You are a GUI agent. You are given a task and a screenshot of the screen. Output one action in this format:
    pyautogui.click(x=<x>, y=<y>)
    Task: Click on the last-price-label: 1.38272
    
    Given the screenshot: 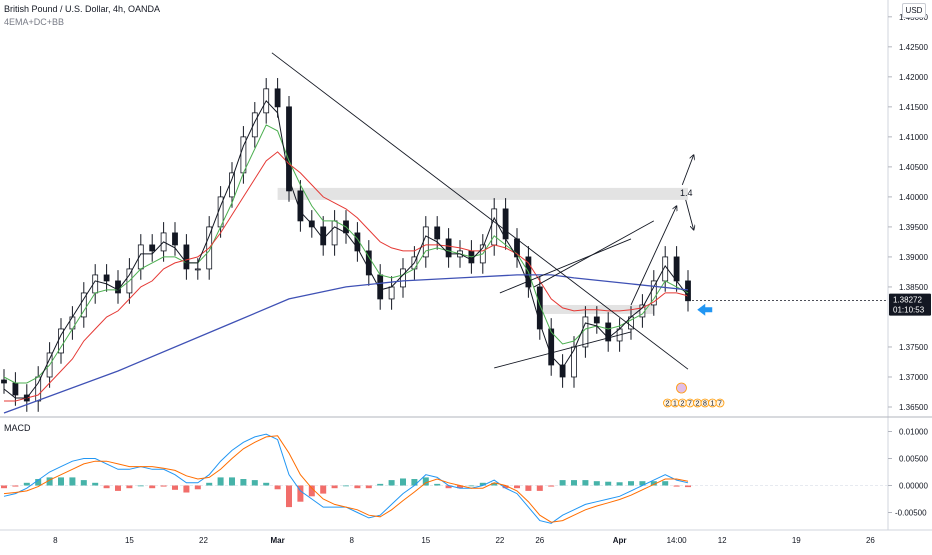 What is the action you would take?
    pyautogui.click(x=907, y=300)
    